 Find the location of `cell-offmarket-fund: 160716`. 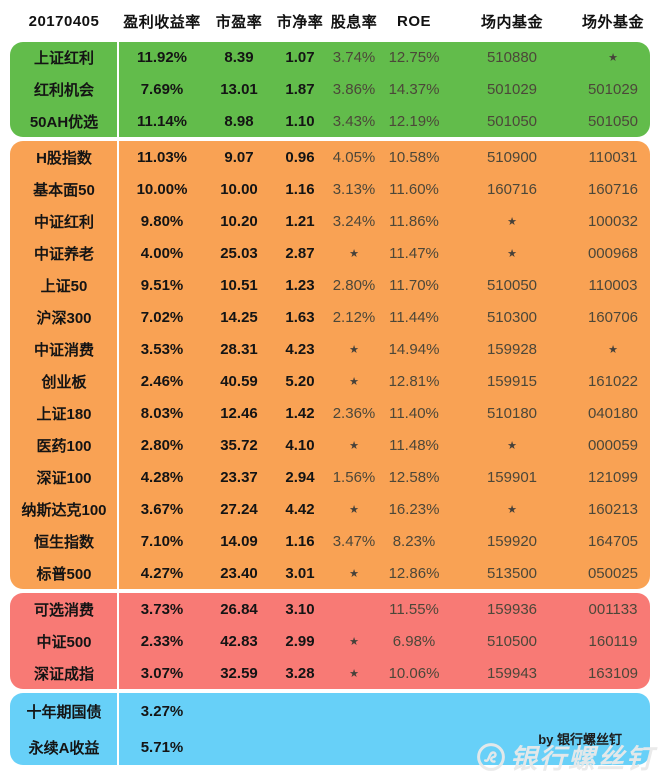

cell-offmarket-fund: 160716 is located at coordinates (613, 189).